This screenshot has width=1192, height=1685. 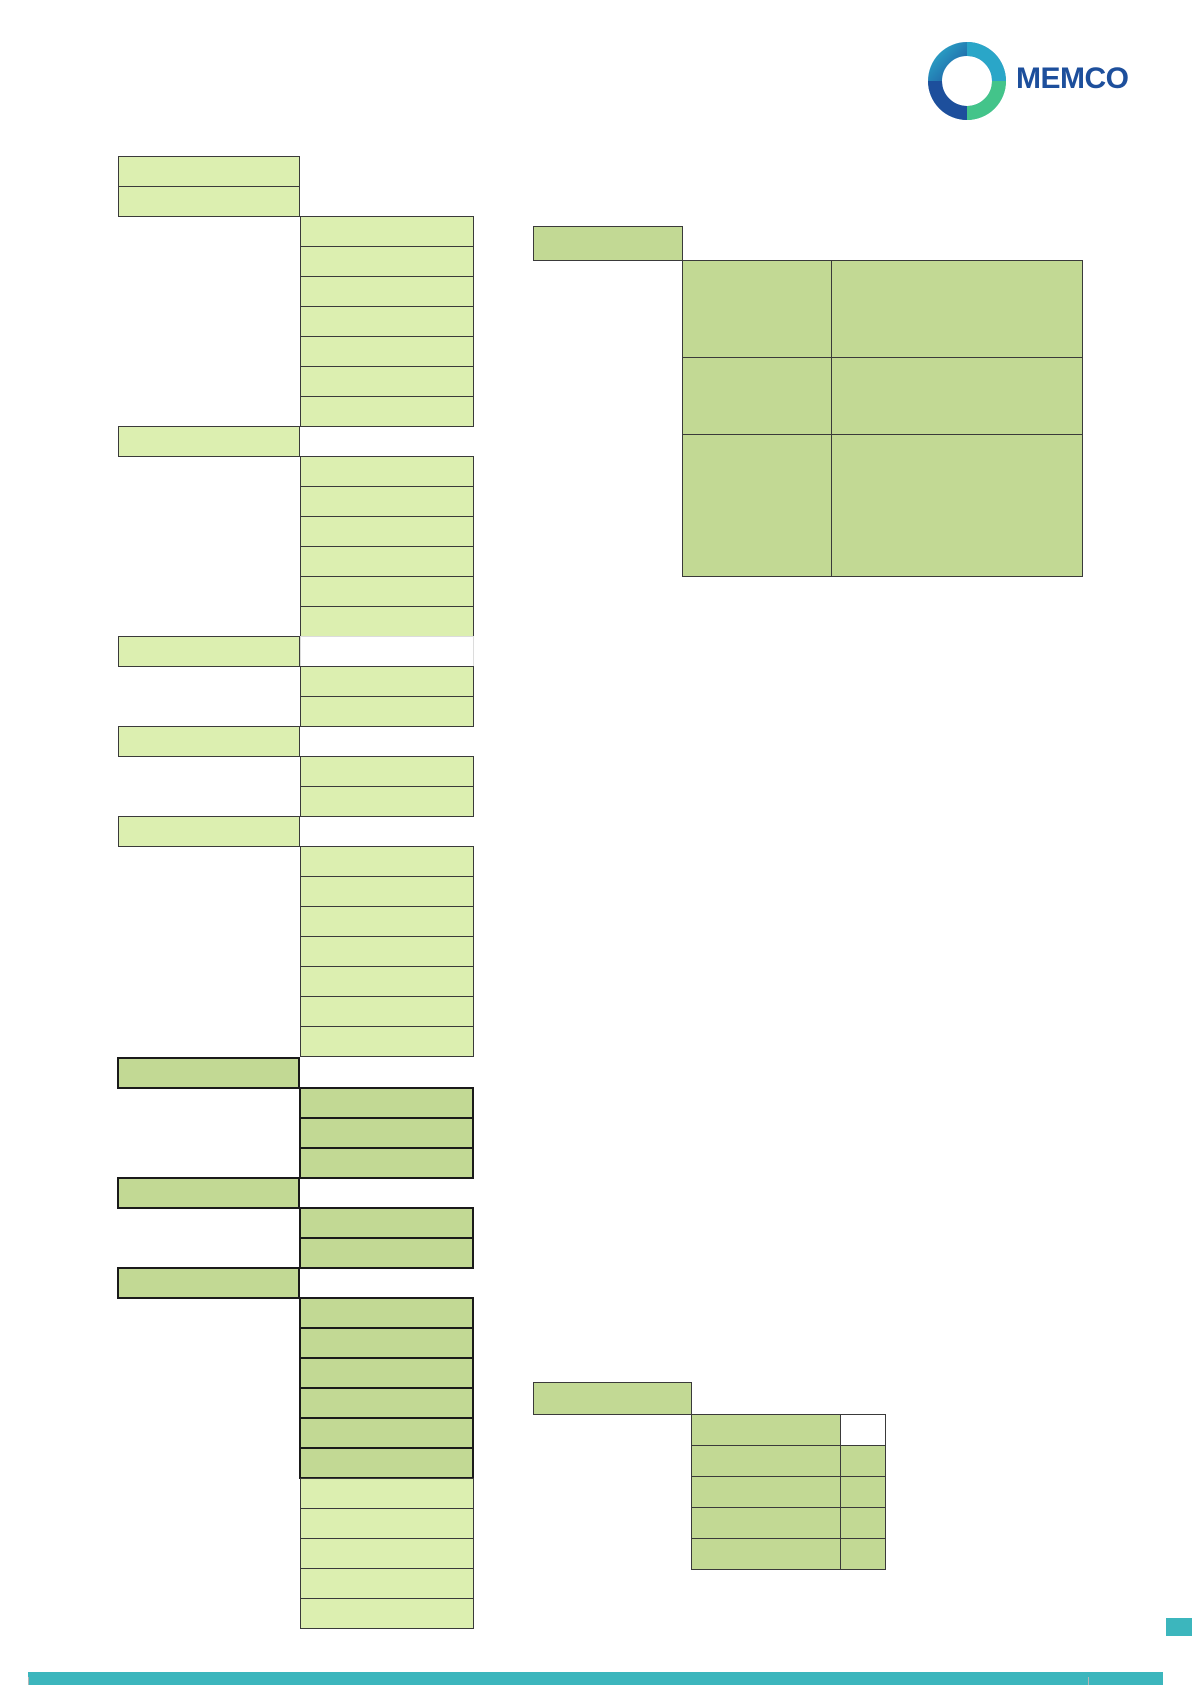 I want to click on memco-logo, so click(x=1024, y=82).